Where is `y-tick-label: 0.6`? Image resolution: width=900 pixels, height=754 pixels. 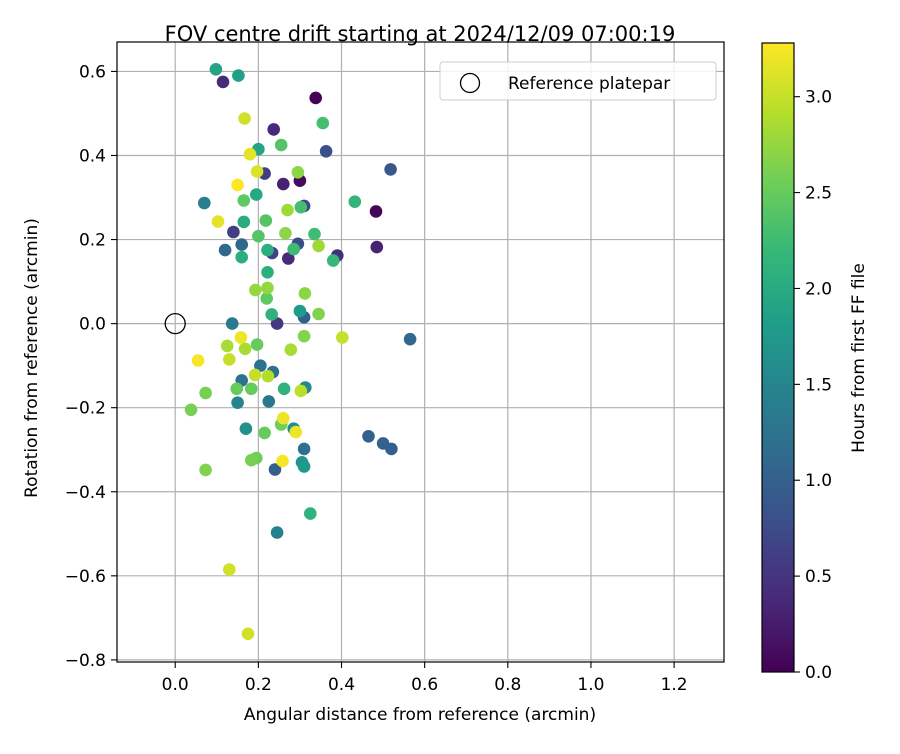
y-tick-label: 0.6 is located at coordinates (92, 72).